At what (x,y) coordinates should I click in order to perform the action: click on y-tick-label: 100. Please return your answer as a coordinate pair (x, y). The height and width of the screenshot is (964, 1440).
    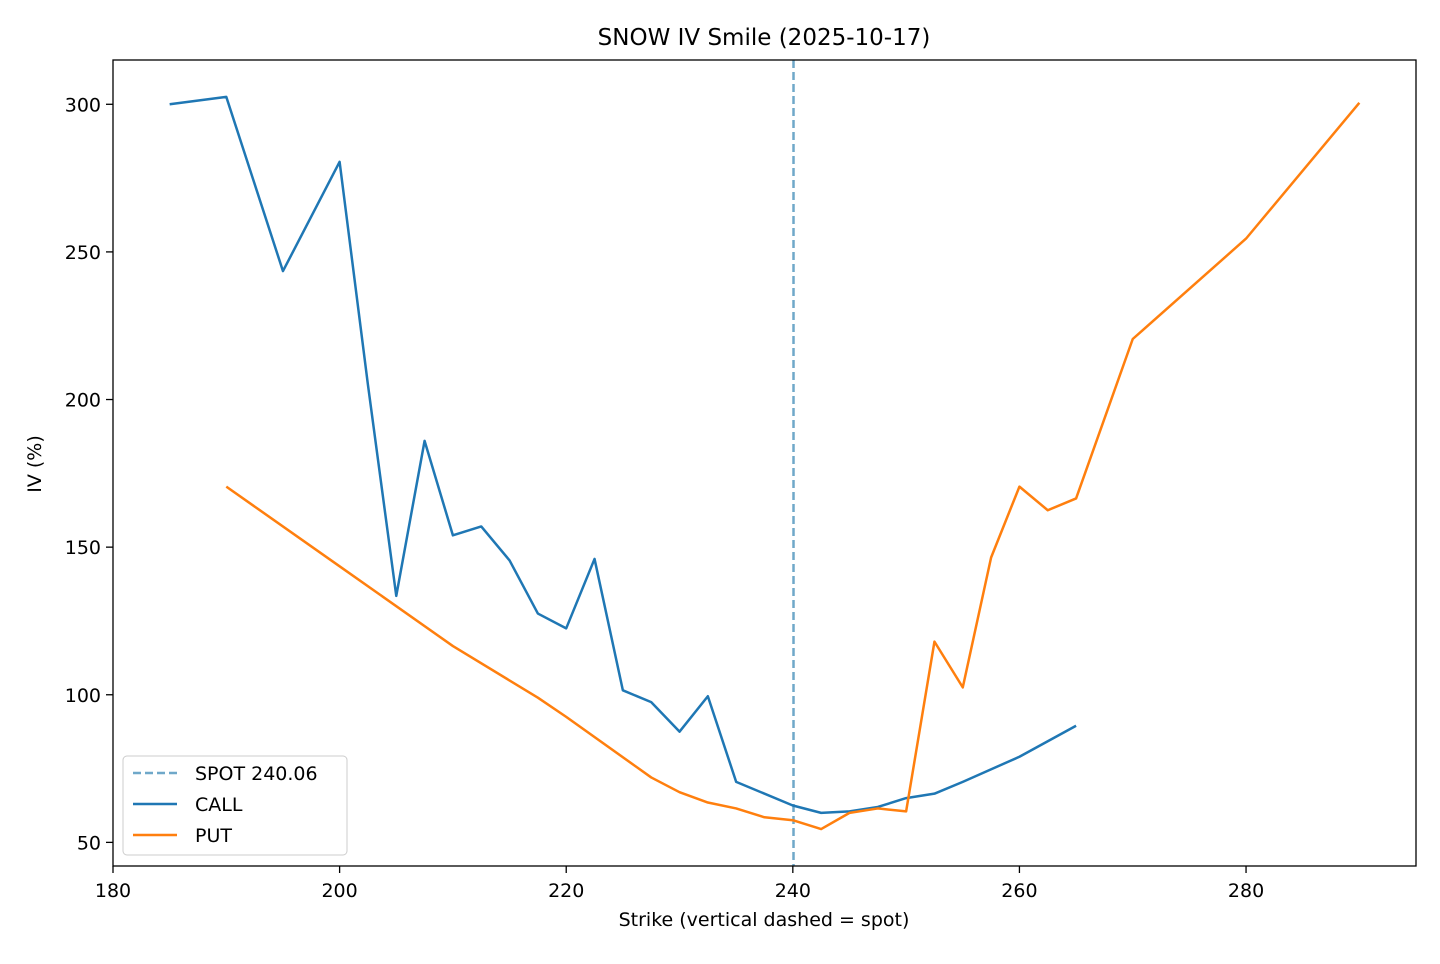
    Looking at the image, I should click on (83, 696).